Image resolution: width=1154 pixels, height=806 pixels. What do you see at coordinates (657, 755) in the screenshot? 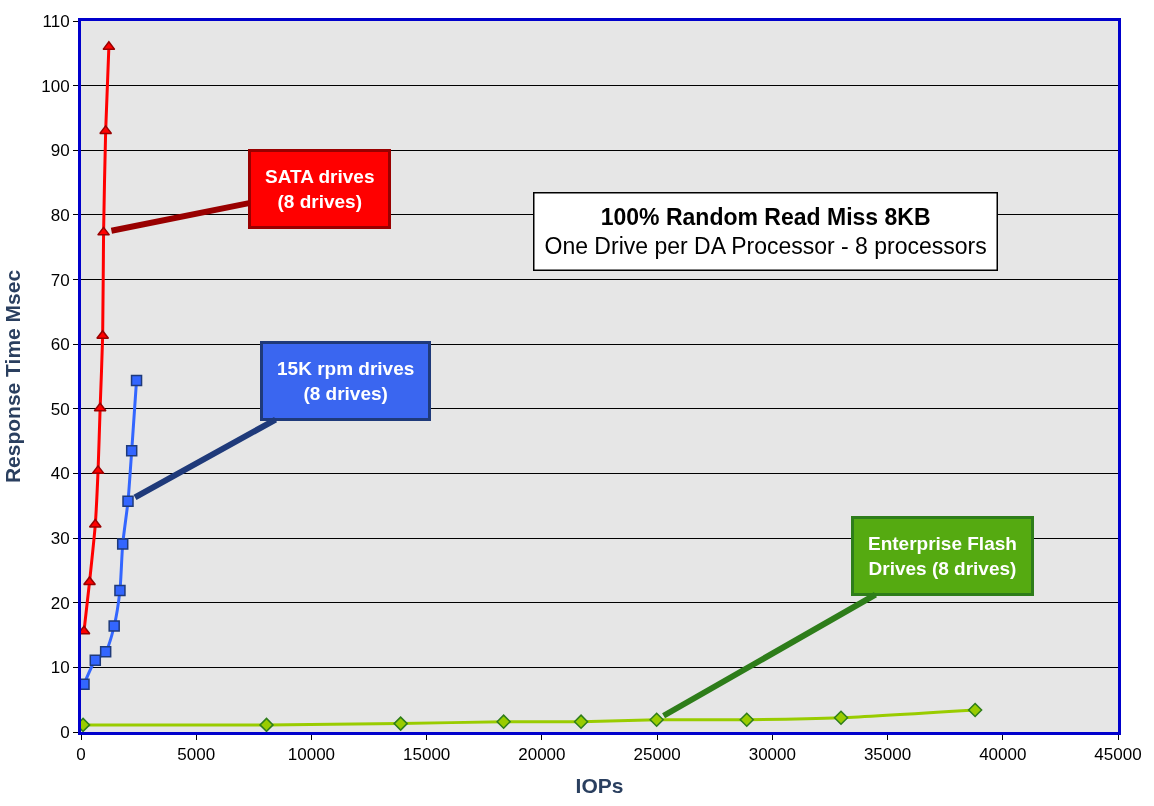
I see `x-tick-label: 25000` at bounding box center [657, 755].